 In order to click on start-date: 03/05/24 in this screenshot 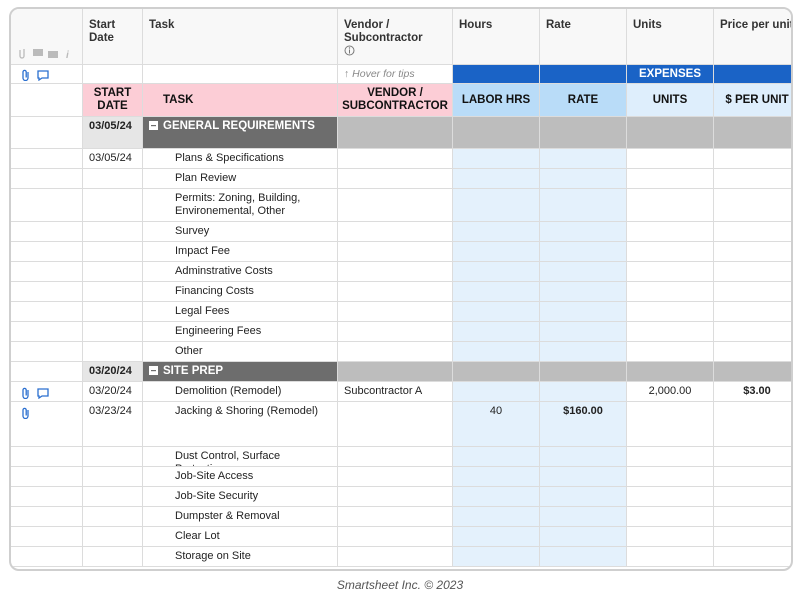, I will do `click(113, 133)`.